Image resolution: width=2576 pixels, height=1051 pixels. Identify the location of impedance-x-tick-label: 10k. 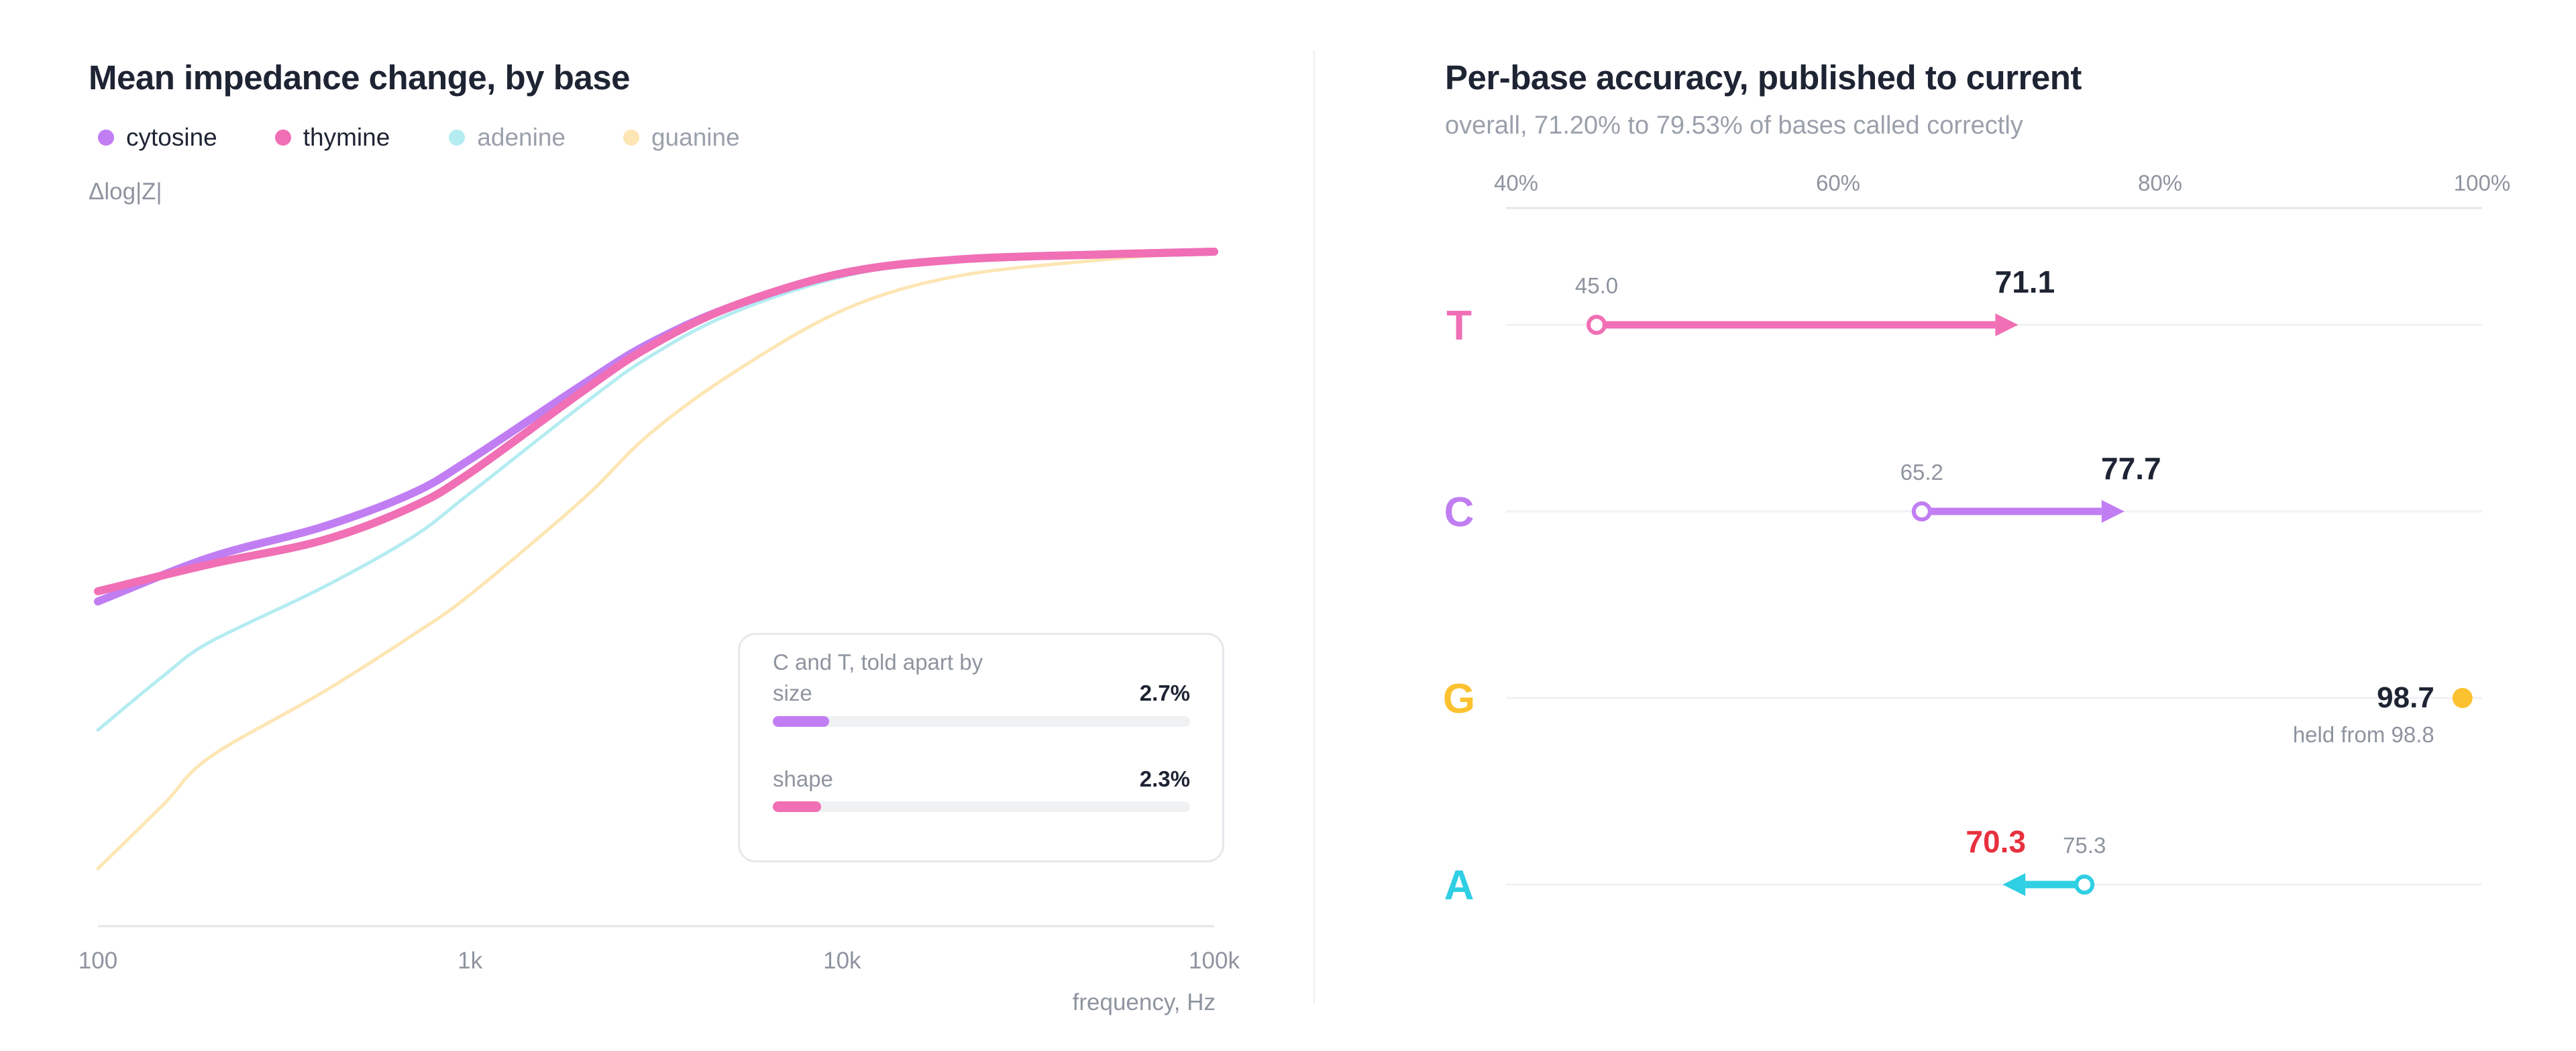
(842, 961).